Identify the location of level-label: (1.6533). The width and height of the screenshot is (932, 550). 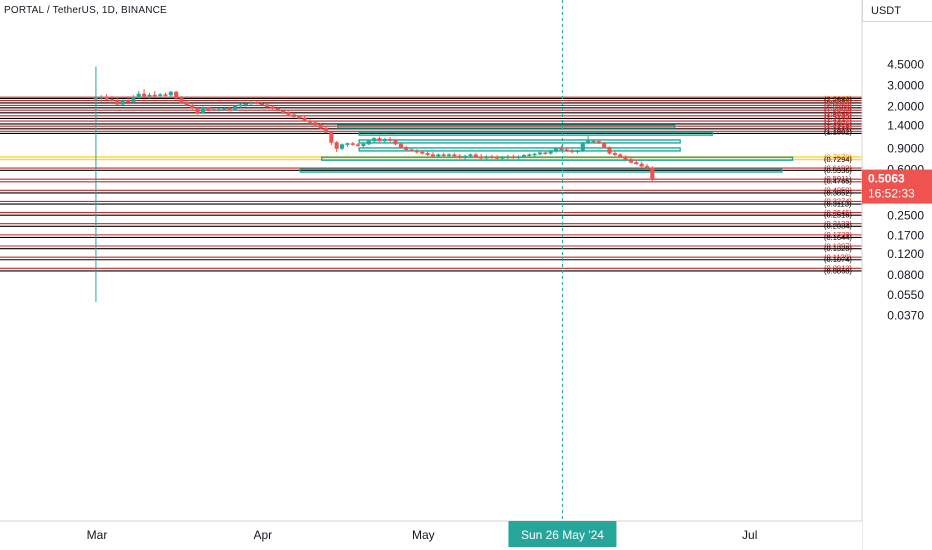
(838, 112).